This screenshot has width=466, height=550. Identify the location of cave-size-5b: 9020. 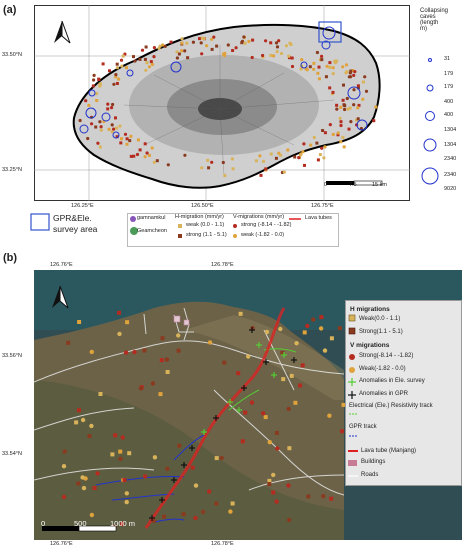
(450, 189).